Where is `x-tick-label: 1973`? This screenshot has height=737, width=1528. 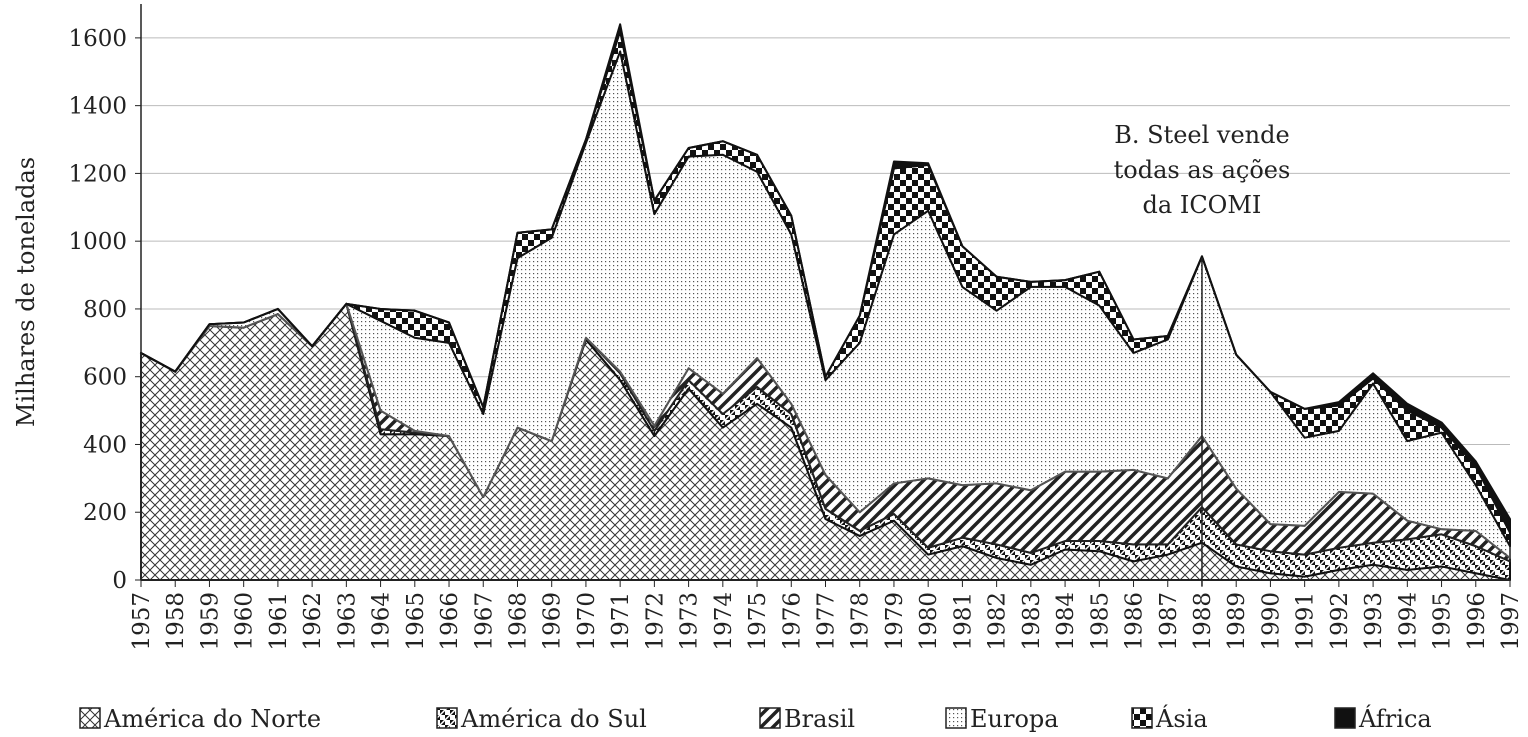
x-tick-label: 1973 is located at coordinates (690, 621).